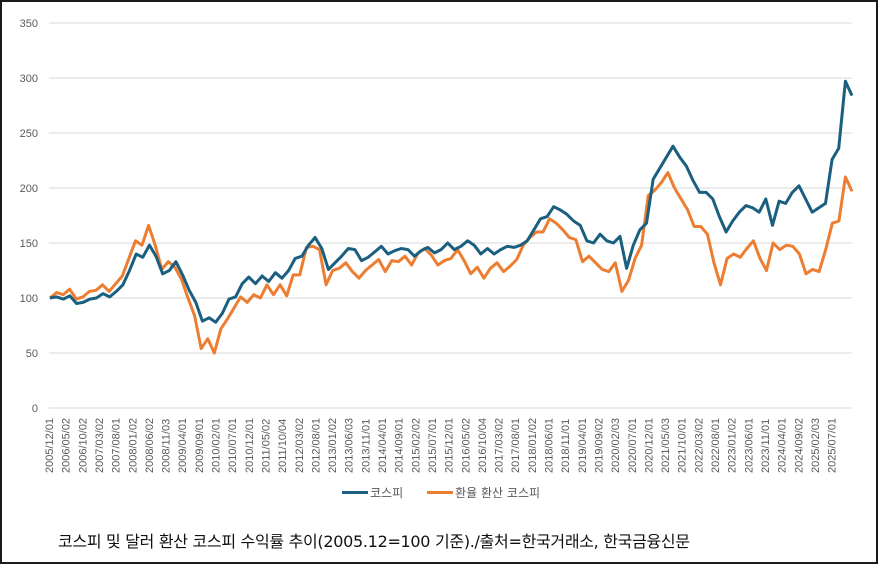  I want to click on x-tick-label: 2008/06/02, so click(150, 445).